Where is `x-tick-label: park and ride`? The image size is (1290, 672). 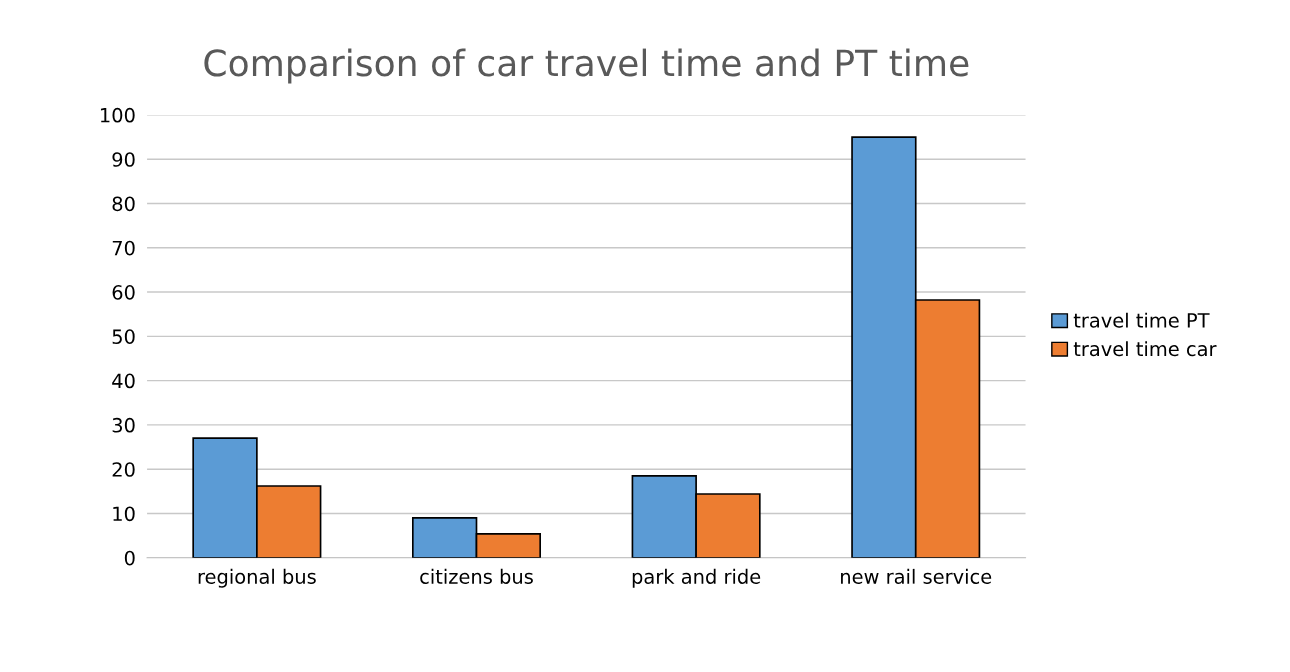
x-tick-label: park and ride is located at coordinates (696, 578).